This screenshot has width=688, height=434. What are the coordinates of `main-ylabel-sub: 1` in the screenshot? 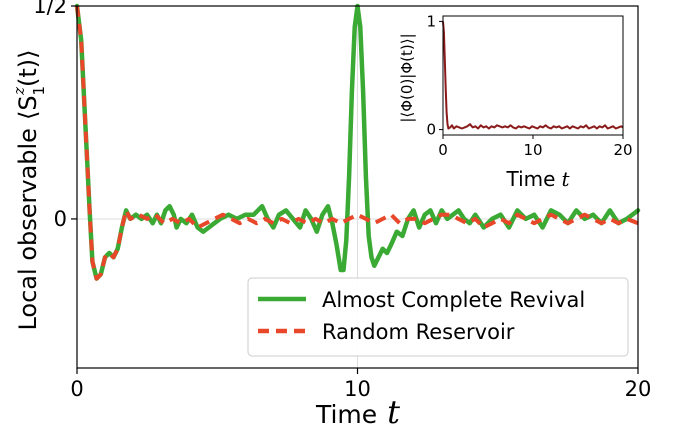 It's located at (39, 91).